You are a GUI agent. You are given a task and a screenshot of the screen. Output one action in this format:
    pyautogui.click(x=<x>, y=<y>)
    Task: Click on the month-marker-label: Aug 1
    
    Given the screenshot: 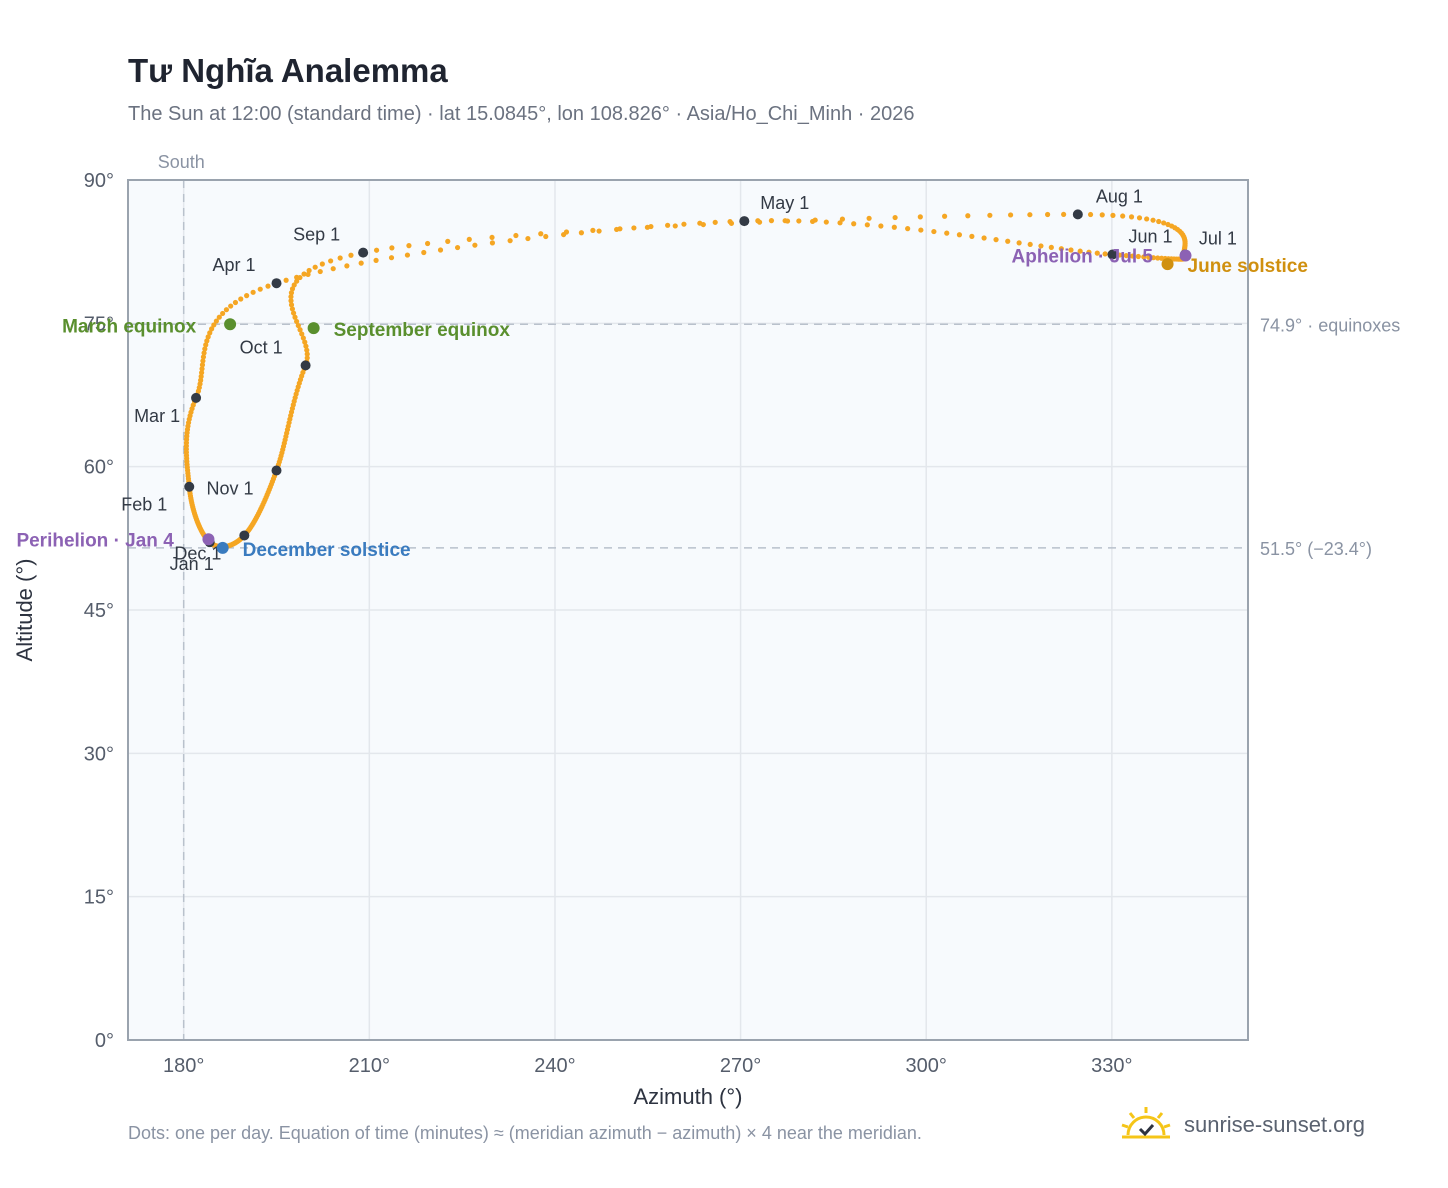 What is the action you would take?
    pyautogui.click(x=1119, y=196)
    